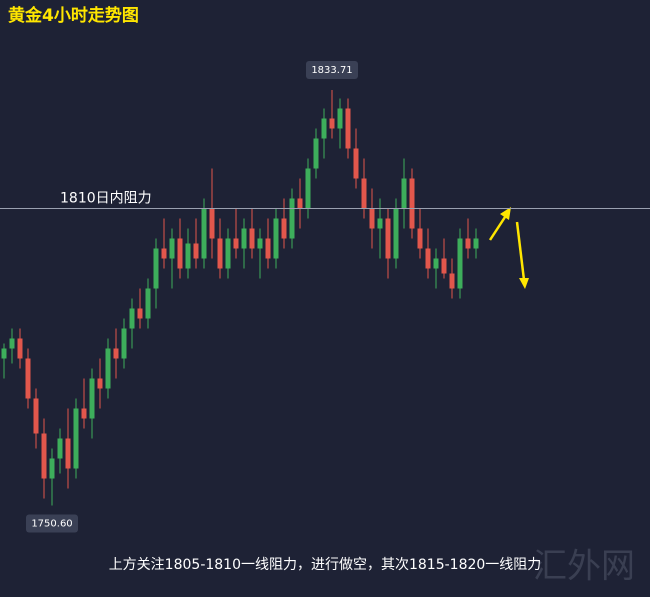 The width and height of the screenshot is (650, 597). I want to click on arrow-up, so click(499, 224).